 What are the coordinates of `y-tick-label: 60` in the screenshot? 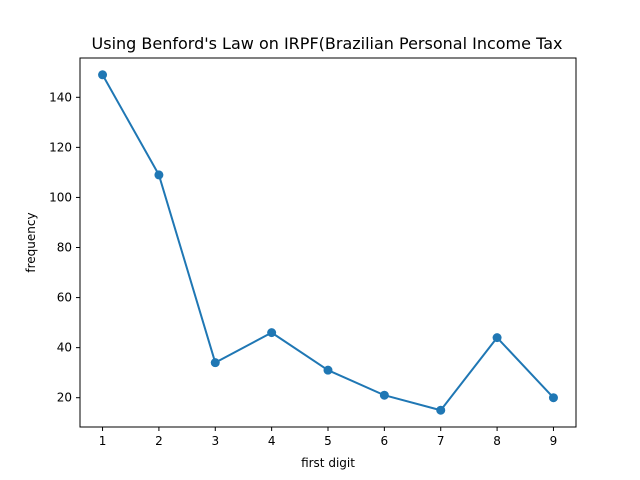 It's located at (64, 298).